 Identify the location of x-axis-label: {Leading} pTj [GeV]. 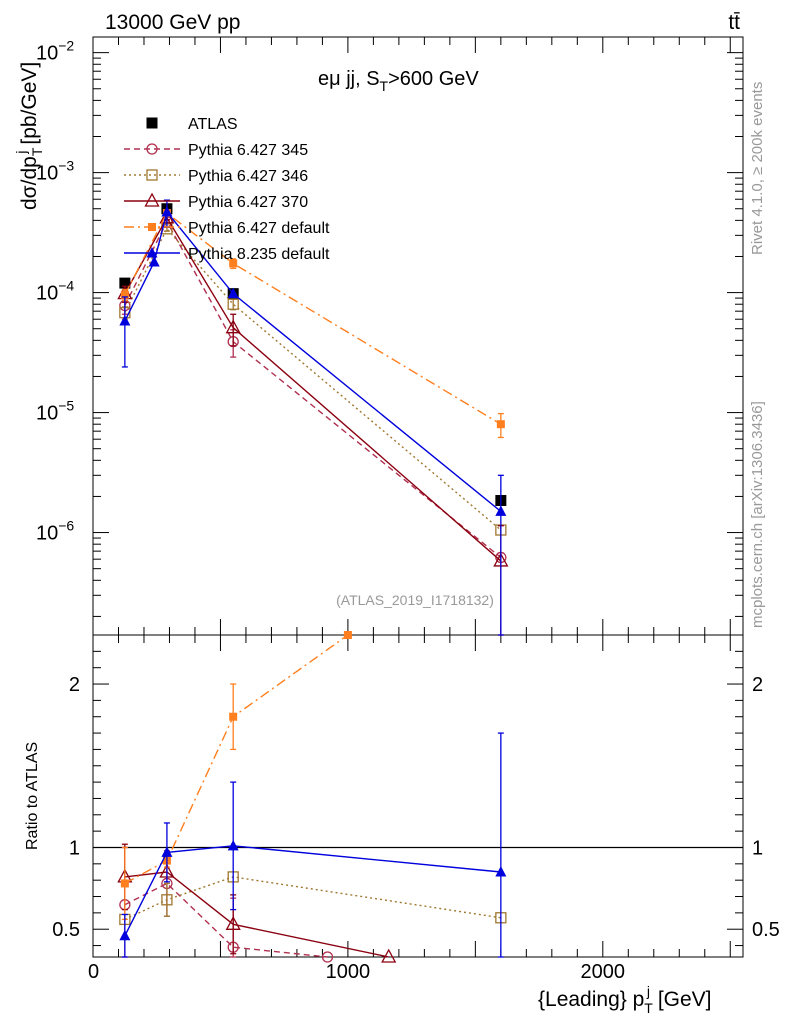
(625, 999).